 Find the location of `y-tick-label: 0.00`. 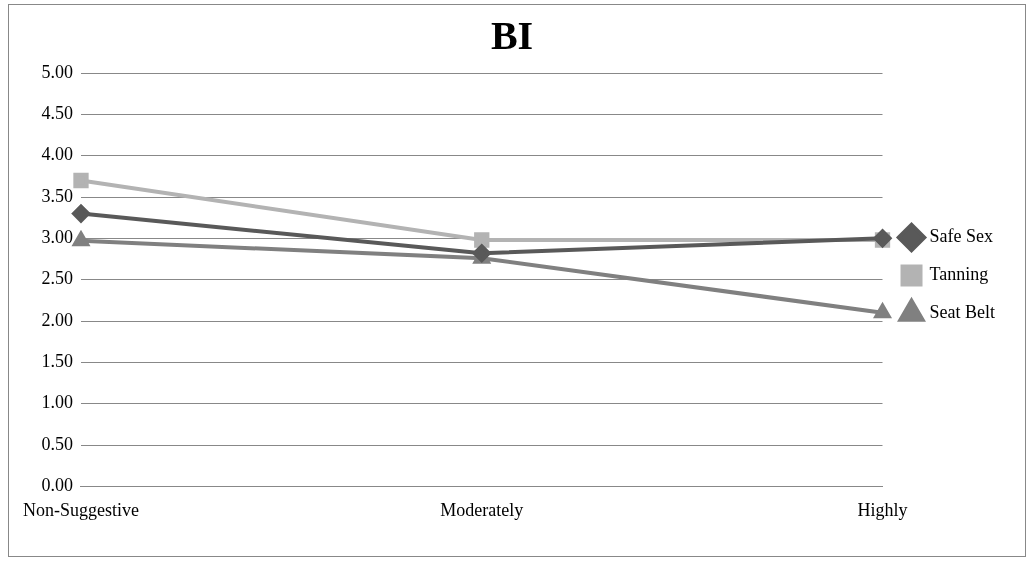

y-tick-label: 0.00 is located at coordinates (57, 485).